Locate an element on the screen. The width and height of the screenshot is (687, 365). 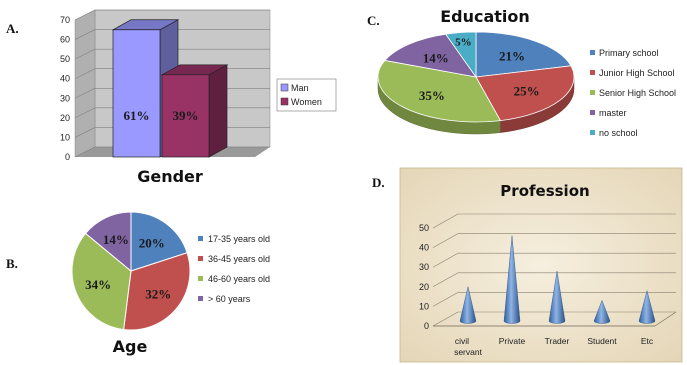
profession-x-tick: Etc is located at coordinates (647, 341).